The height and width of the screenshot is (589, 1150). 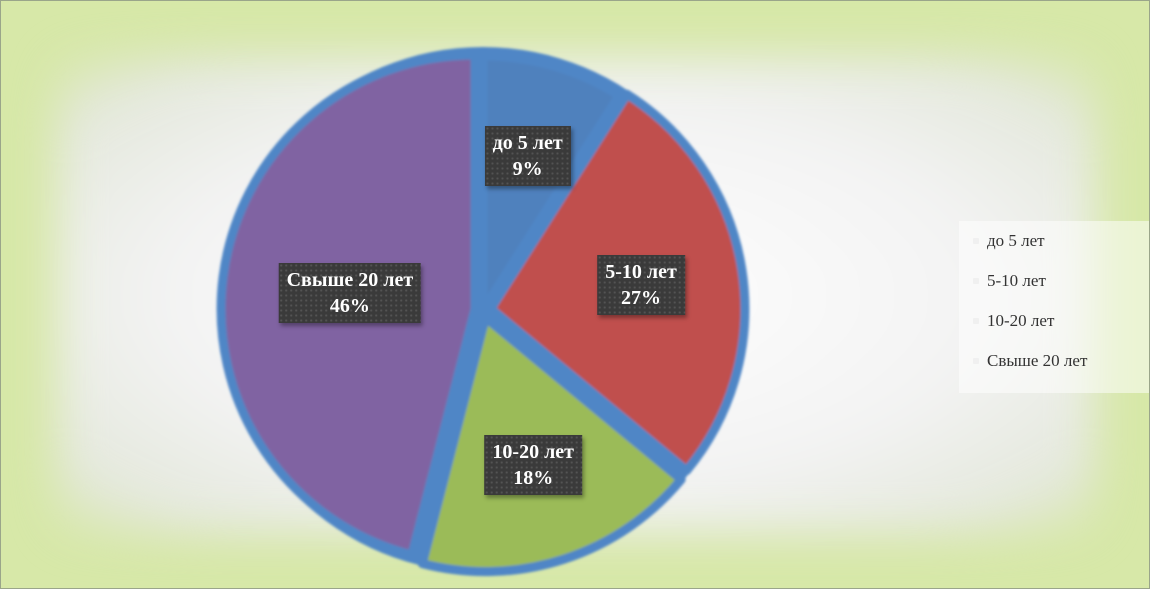 What do you see at coordinates (1021, 320) in the screenshot?
I see `legend-label-2: 10-20 лет` at bounding box center [1021, 320].